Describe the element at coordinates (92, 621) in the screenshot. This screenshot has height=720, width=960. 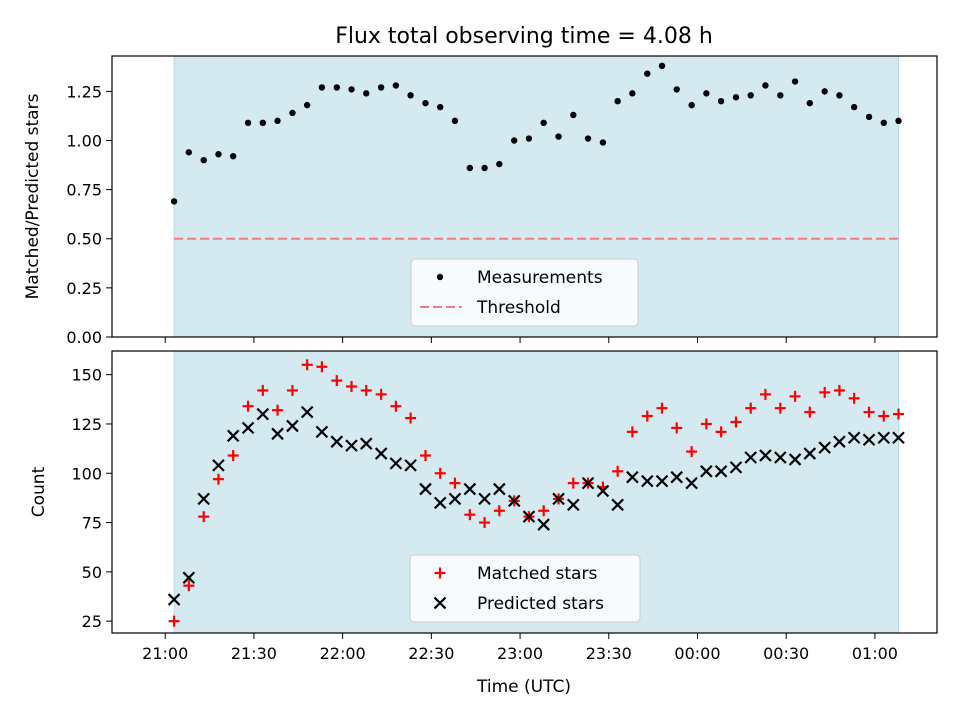
I see `bottom-y-tick-label: 25` at that location.